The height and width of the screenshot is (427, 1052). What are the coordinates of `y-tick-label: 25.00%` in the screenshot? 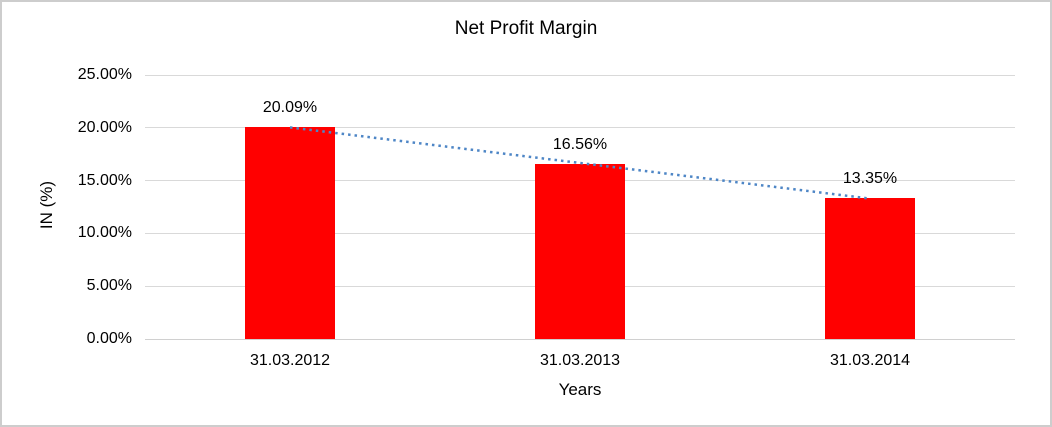 It's located at (104, 74).